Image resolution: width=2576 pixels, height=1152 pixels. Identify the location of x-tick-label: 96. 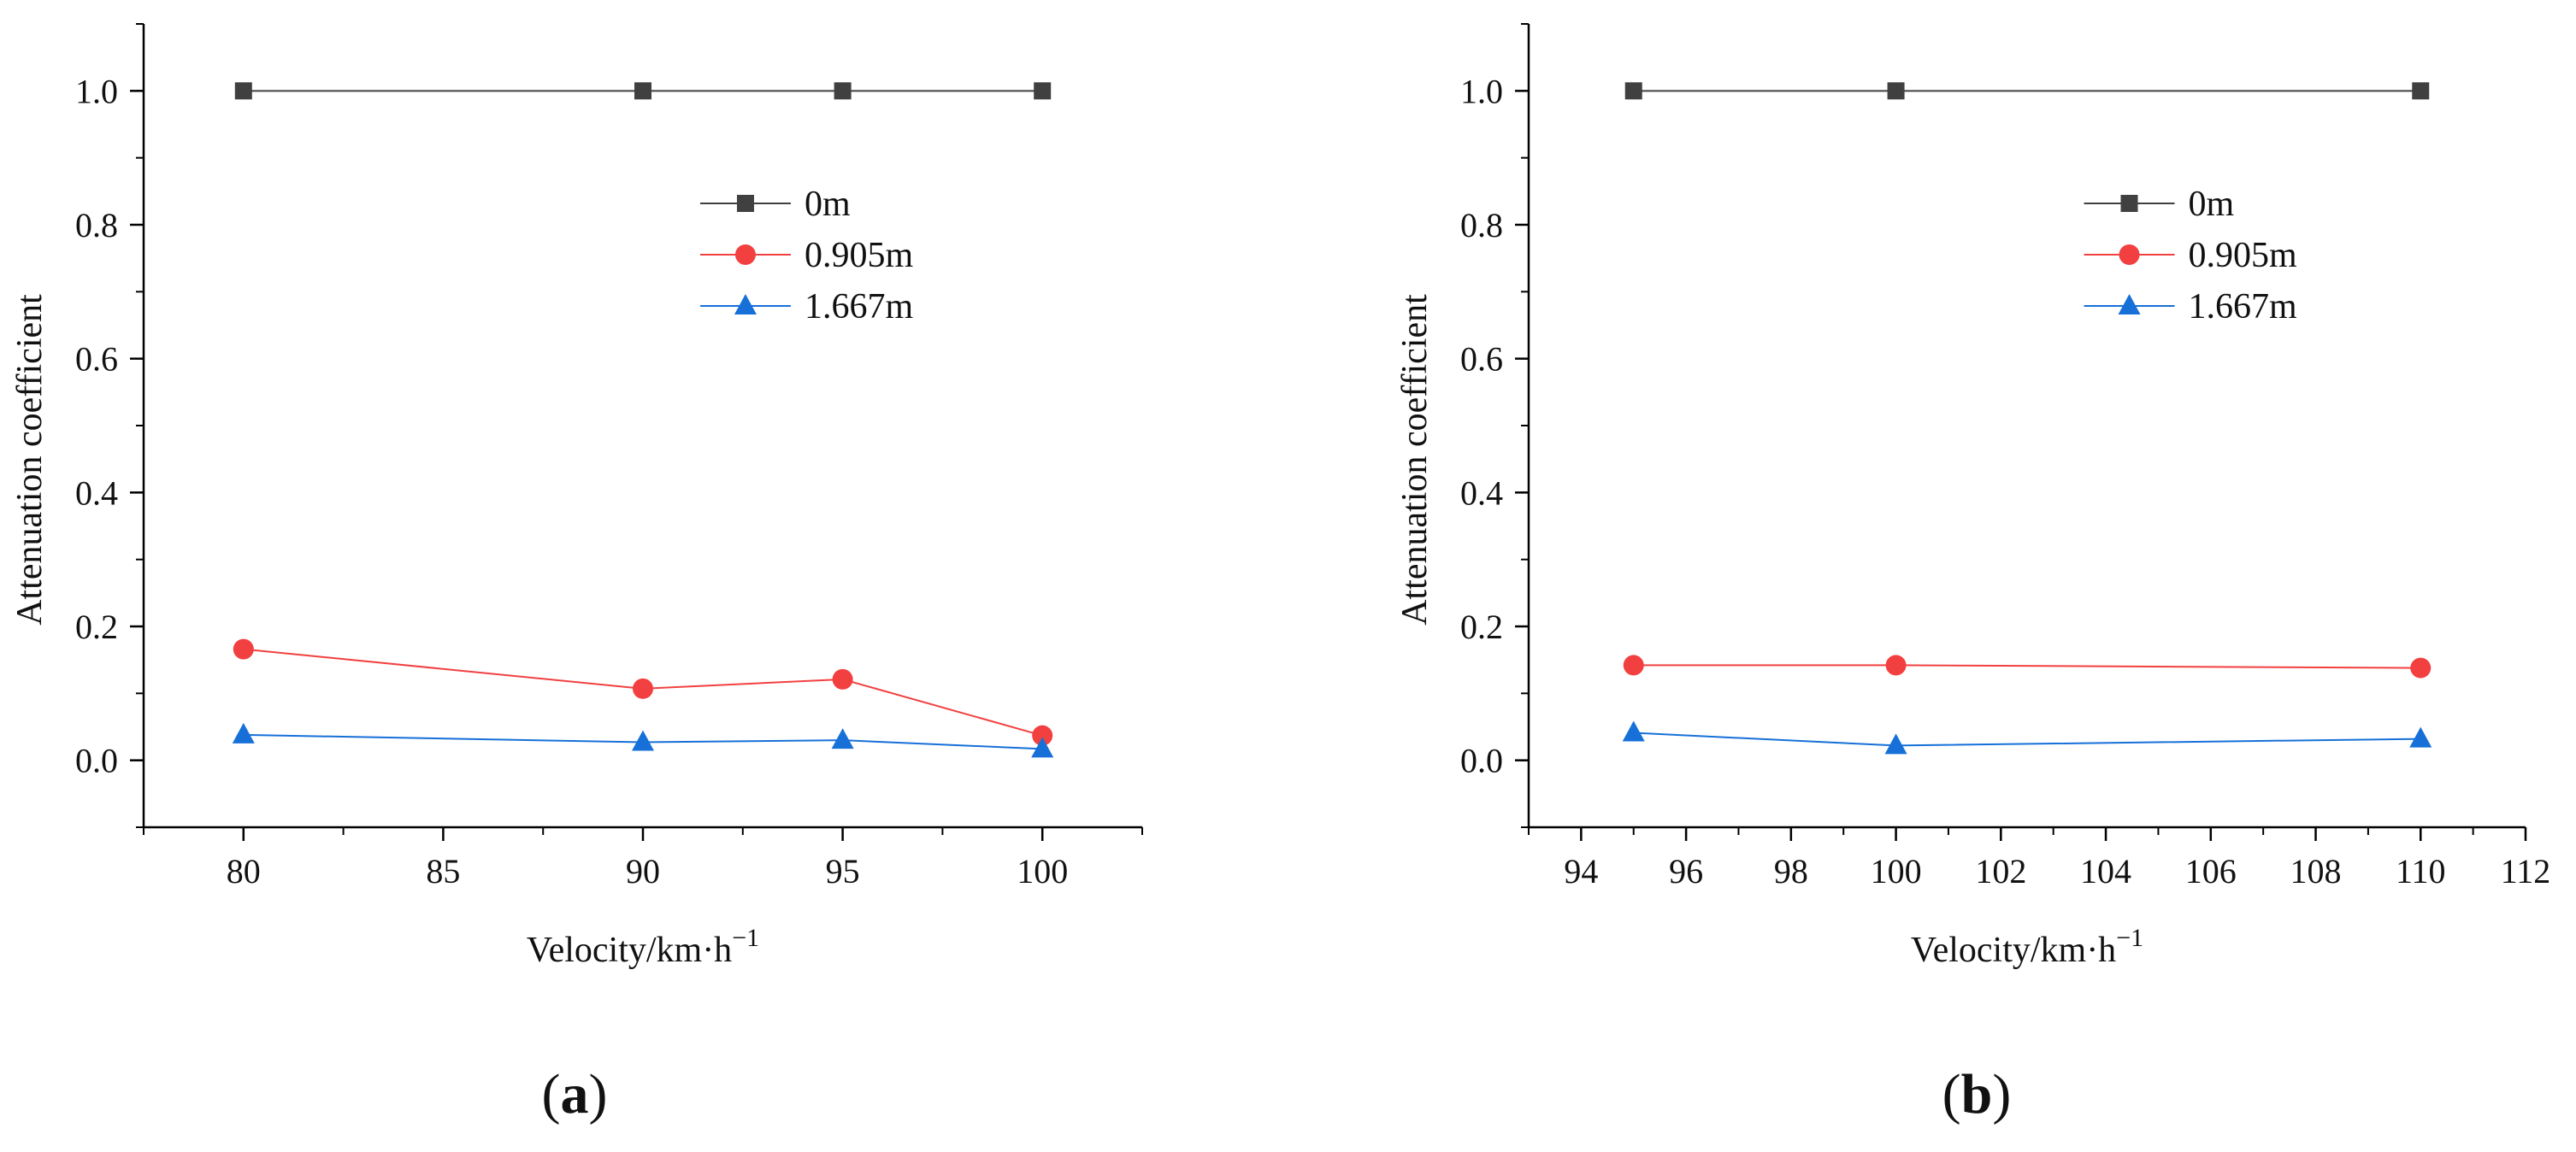
(1686, 871).